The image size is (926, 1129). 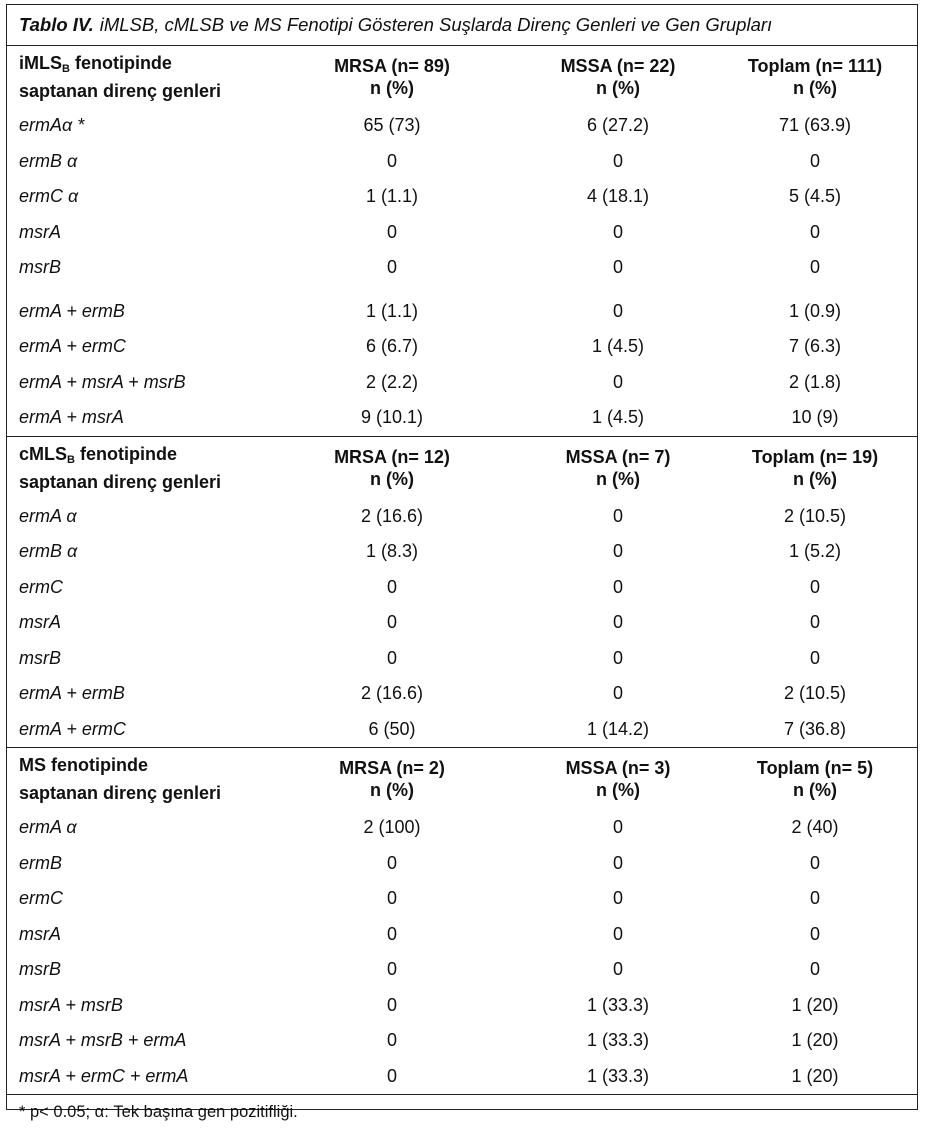 What do you see at coordinates (462, 126) in the screenshot?
I see `table-row: ermAα * 65 (73) 6 (27.2) 71 (63.9)` at bounding box center [462, 126].